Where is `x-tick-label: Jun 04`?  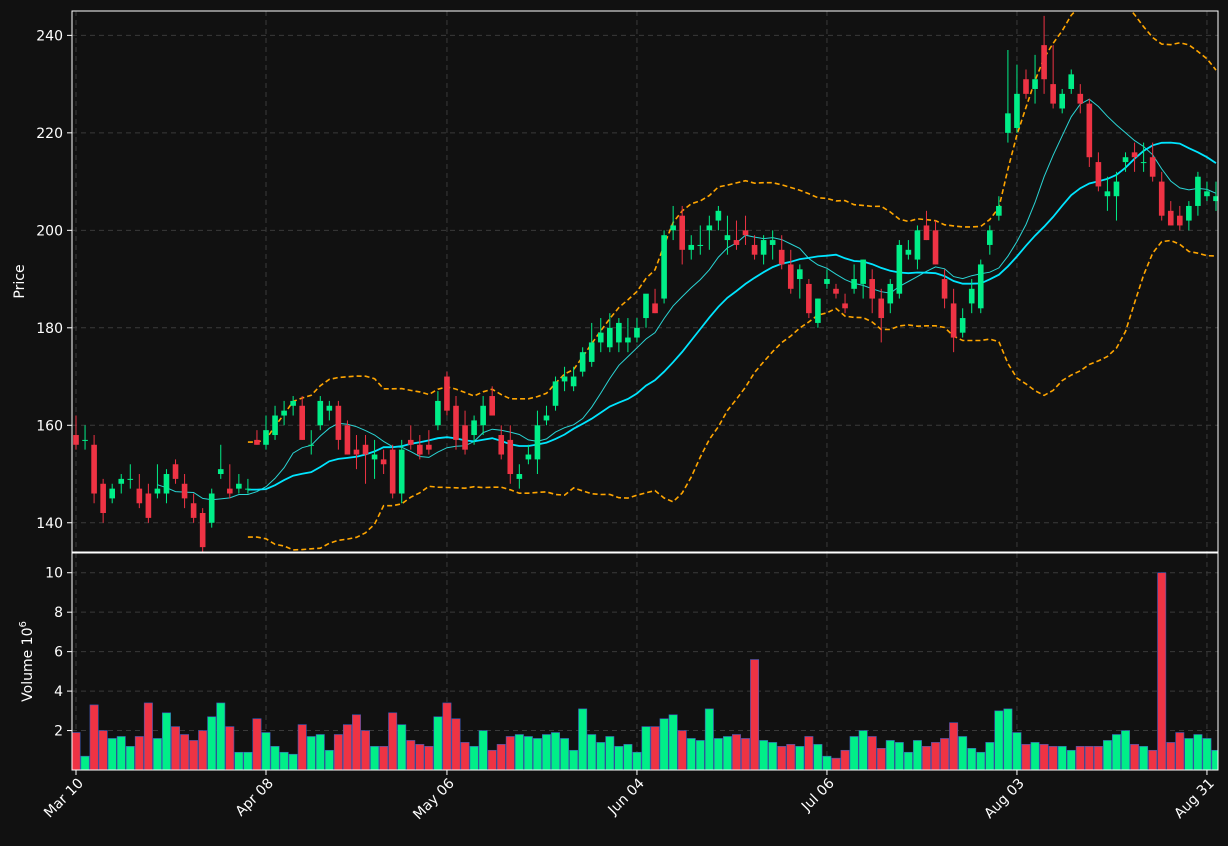
x-tick-label: Jun 04 is located at coordinates (626, 796).